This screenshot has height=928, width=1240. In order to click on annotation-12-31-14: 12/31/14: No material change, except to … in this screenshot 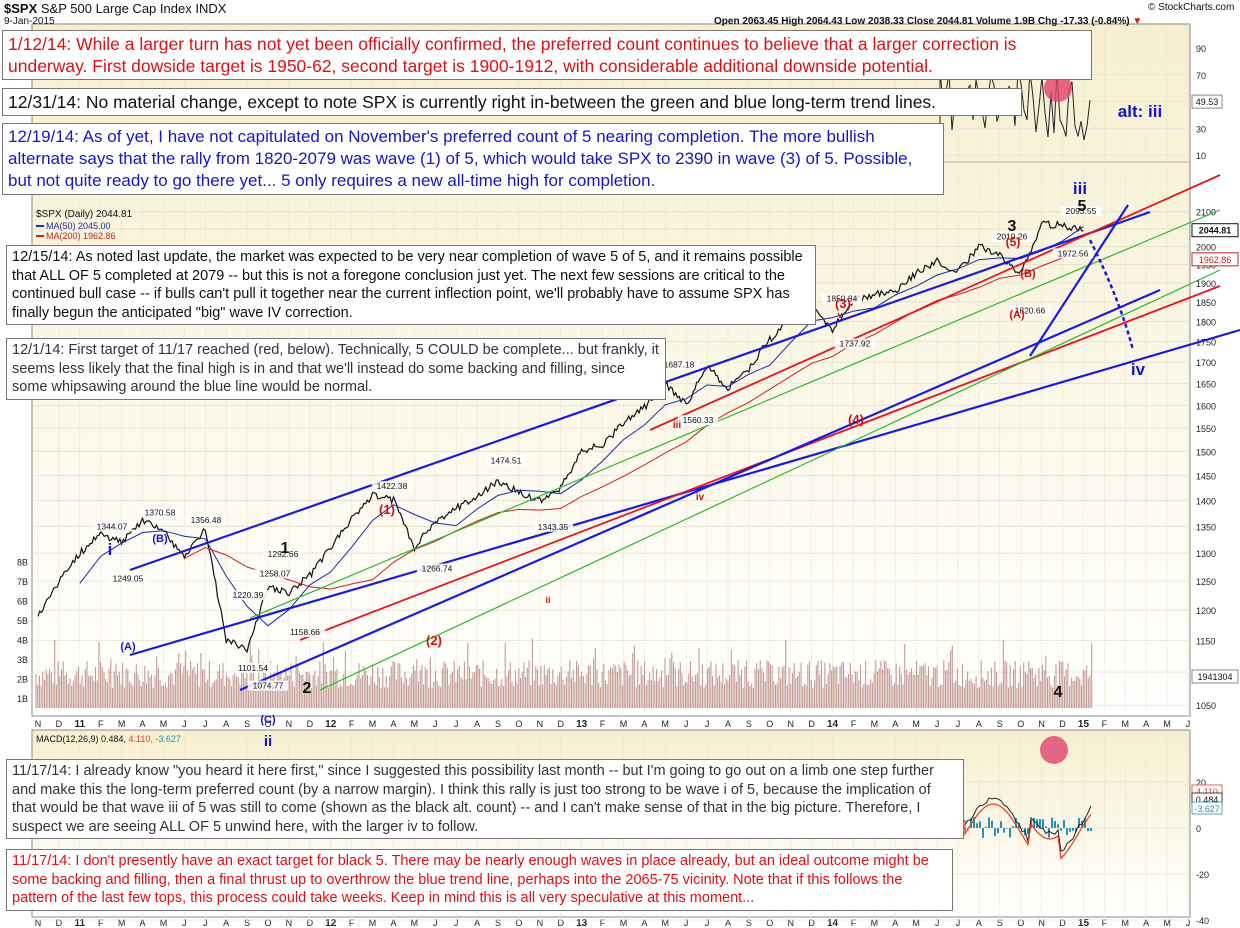, I will do `click(512, 102)`.